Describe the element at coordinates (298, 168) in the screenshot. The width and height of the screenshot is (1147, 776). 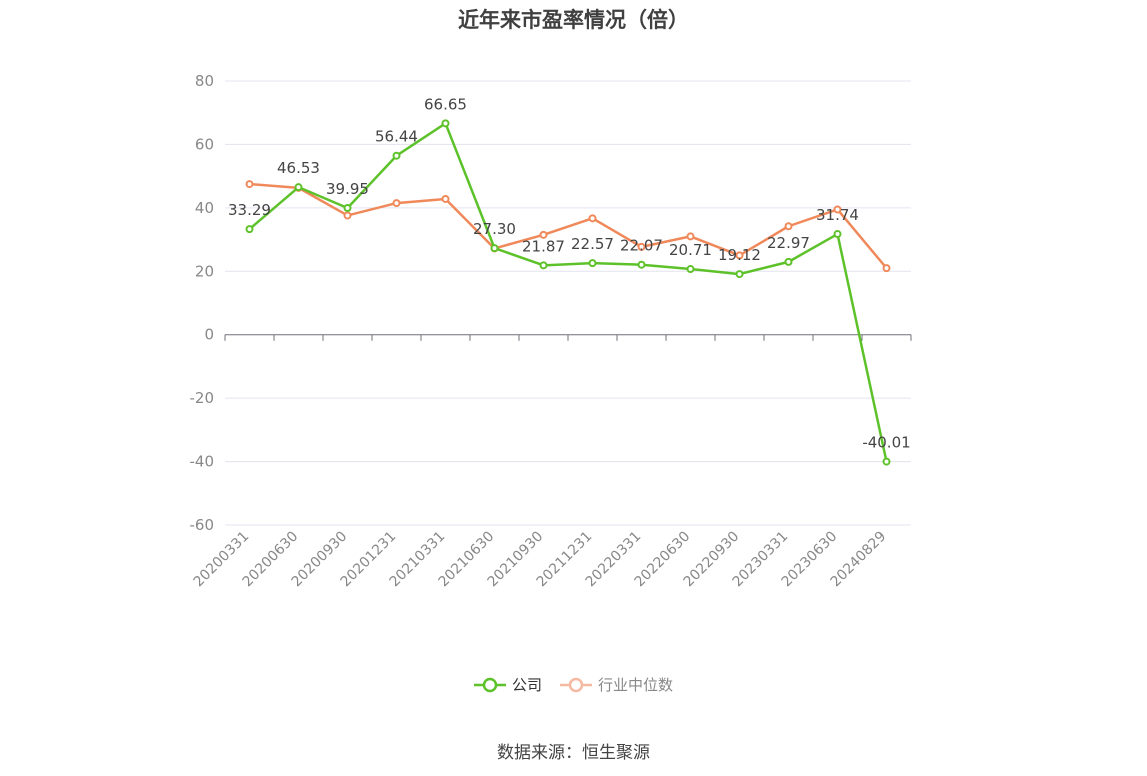
I see `data-label: 46.53` at that location.